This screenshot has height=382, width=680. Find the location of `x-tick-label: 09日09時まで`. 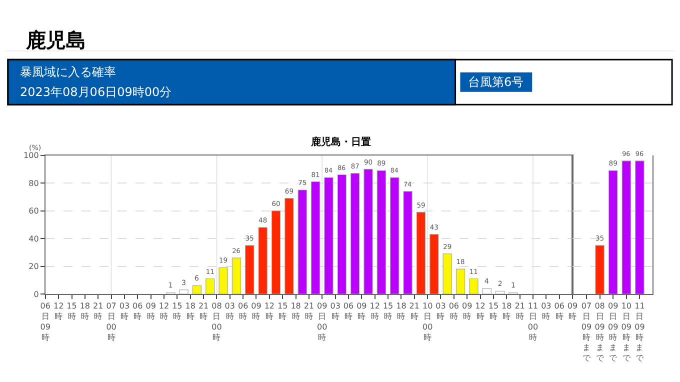

x-tick-label: 09日09時まで is located at coordinates (613, 332).